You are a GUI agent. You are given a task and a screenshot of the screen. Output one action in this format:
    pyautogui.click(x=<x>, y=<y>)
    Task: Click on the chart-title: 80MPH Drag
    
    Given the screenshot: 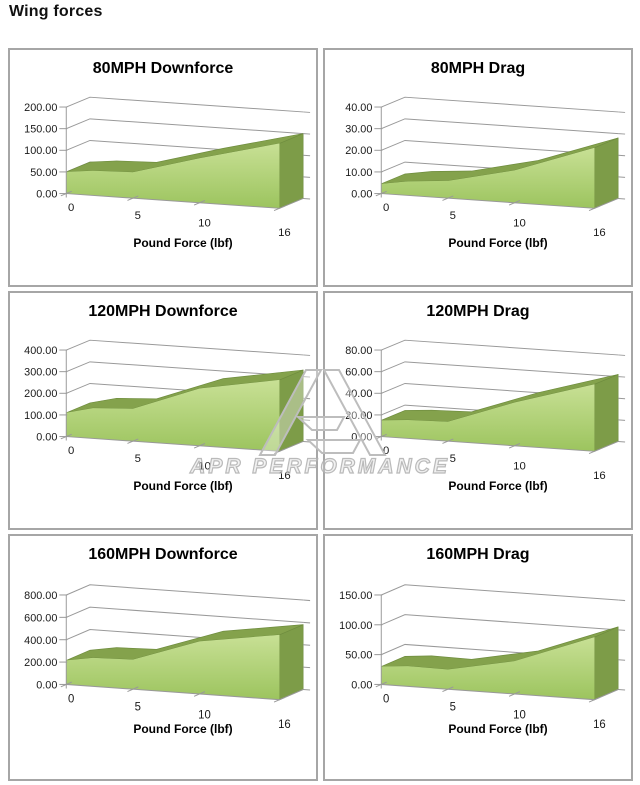 What is the action you would take?
    pyautogui.click(x=478, y=68)
    